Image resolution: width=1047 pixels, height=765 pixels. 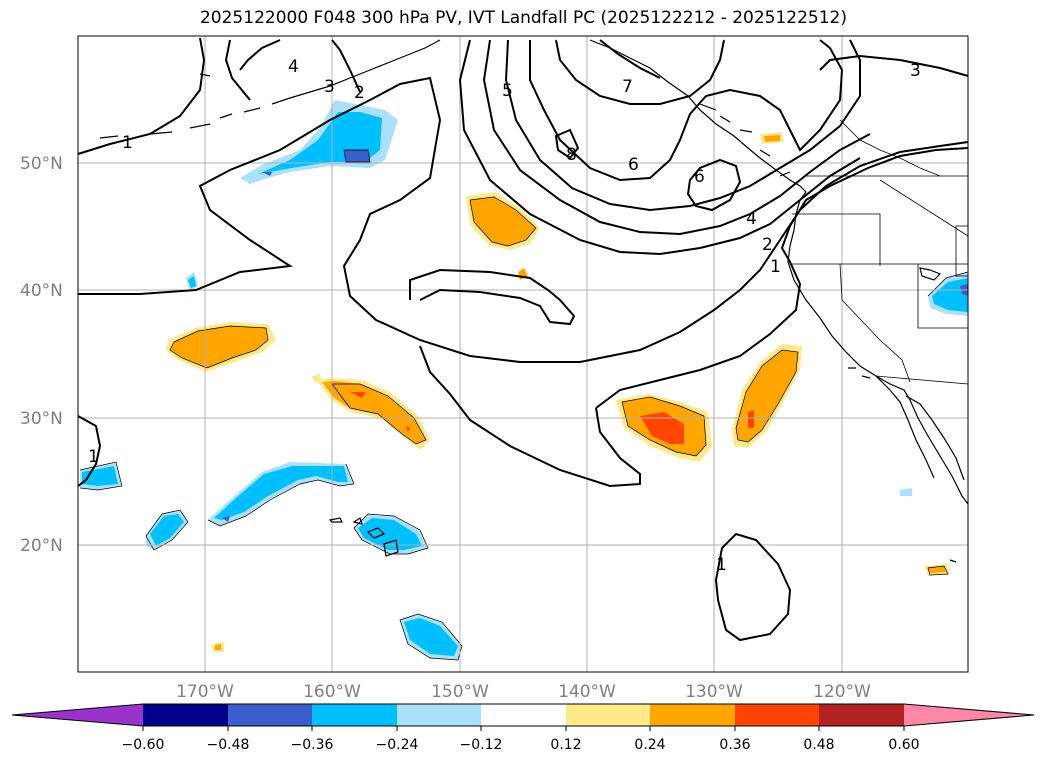 I want to click on colorbar-tick-label: 0.48, so click(x=818, y=745).